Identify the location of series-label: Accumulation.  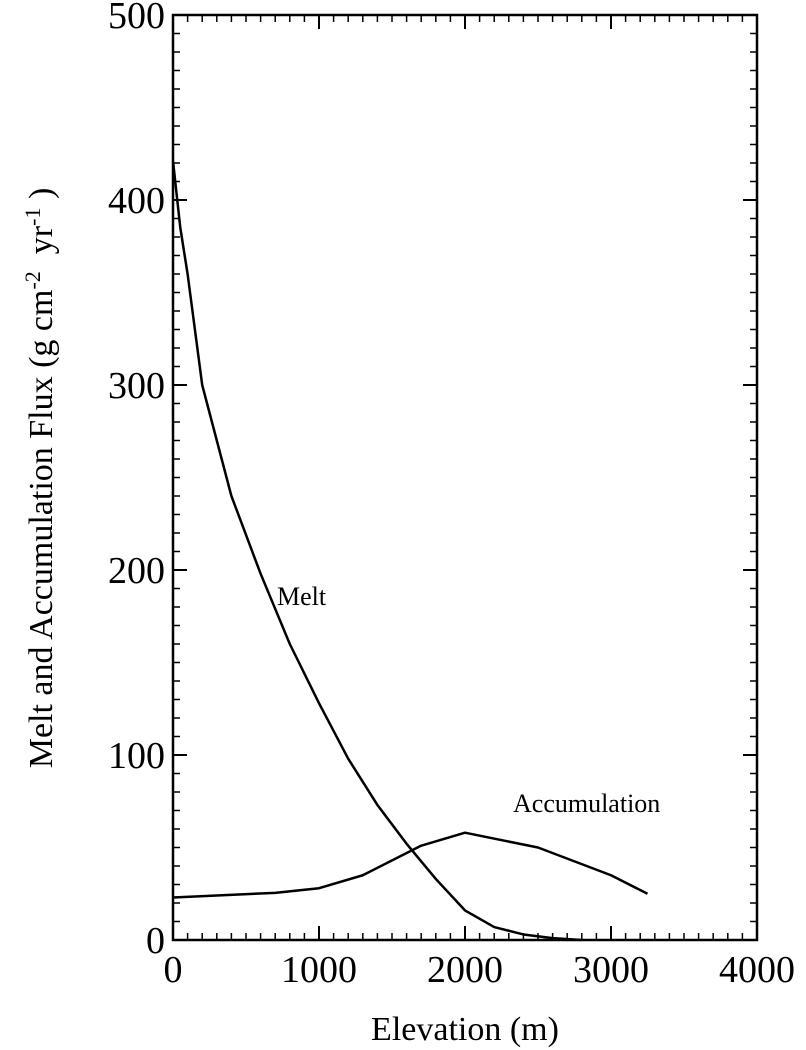
(586, 803).